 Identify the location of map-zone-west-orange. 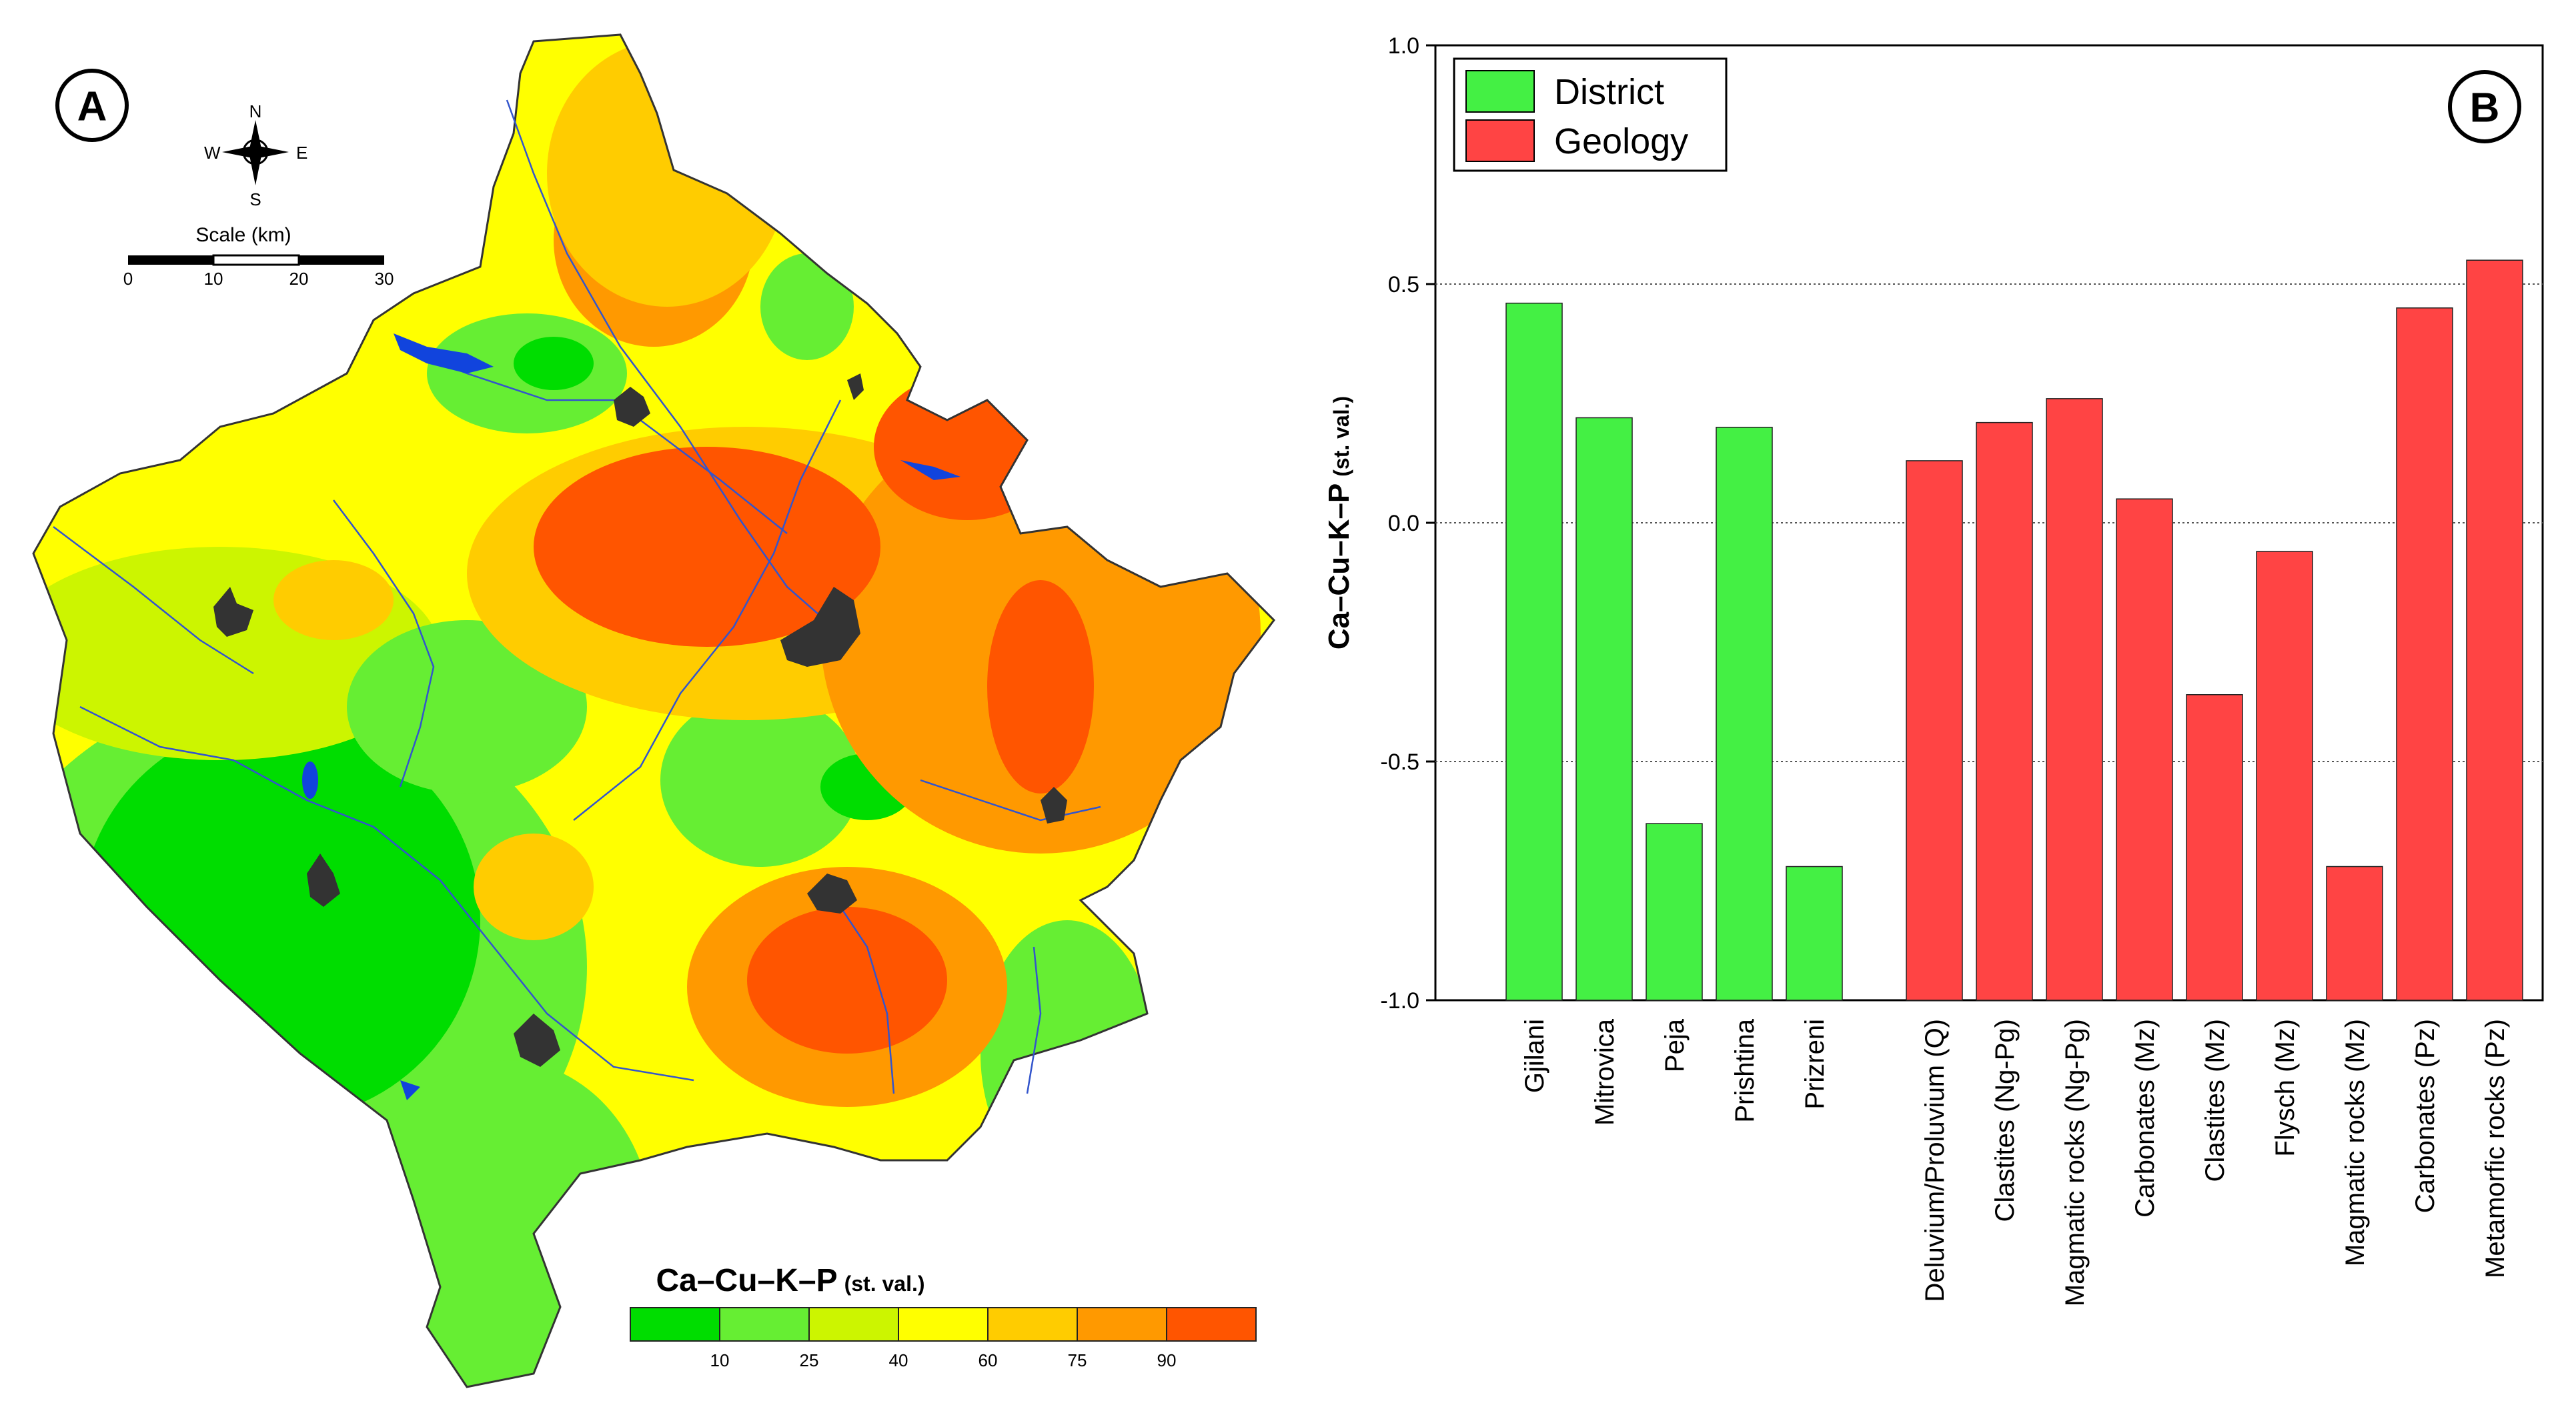
(333, 600).